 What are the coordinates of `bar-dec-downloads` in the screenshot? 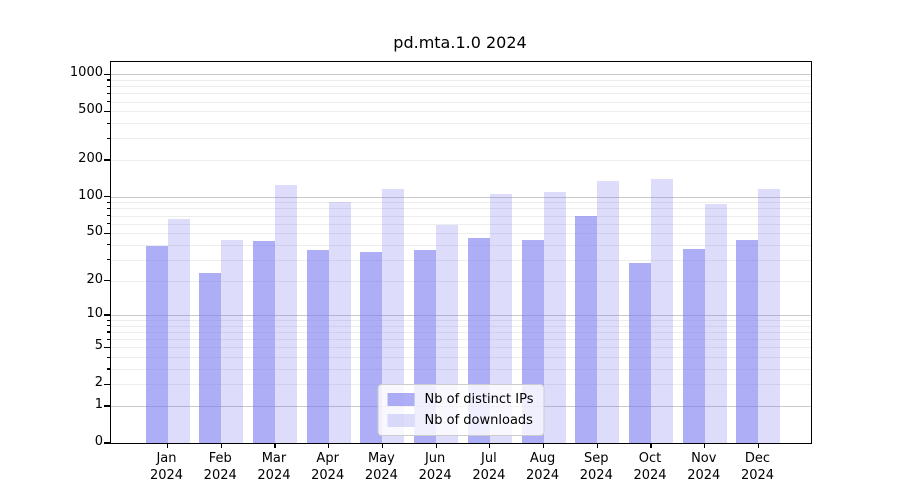 It's located at (769, 316).